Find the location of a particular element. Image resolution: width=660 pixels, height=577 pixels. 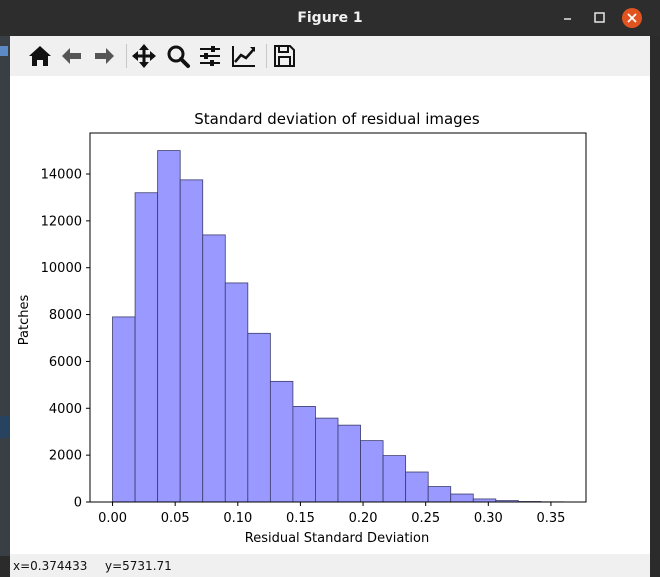

editor-gutter-mark is located at coordinates (4, 51).